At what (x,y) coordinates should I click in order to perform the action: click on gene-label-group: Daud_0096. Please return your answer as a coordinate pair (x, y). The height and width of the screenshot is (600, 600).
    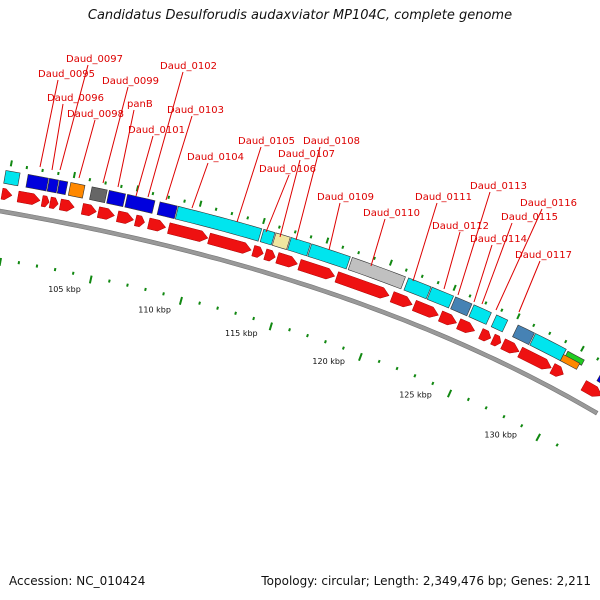
    Looking at the image, I should click on (75, 132).